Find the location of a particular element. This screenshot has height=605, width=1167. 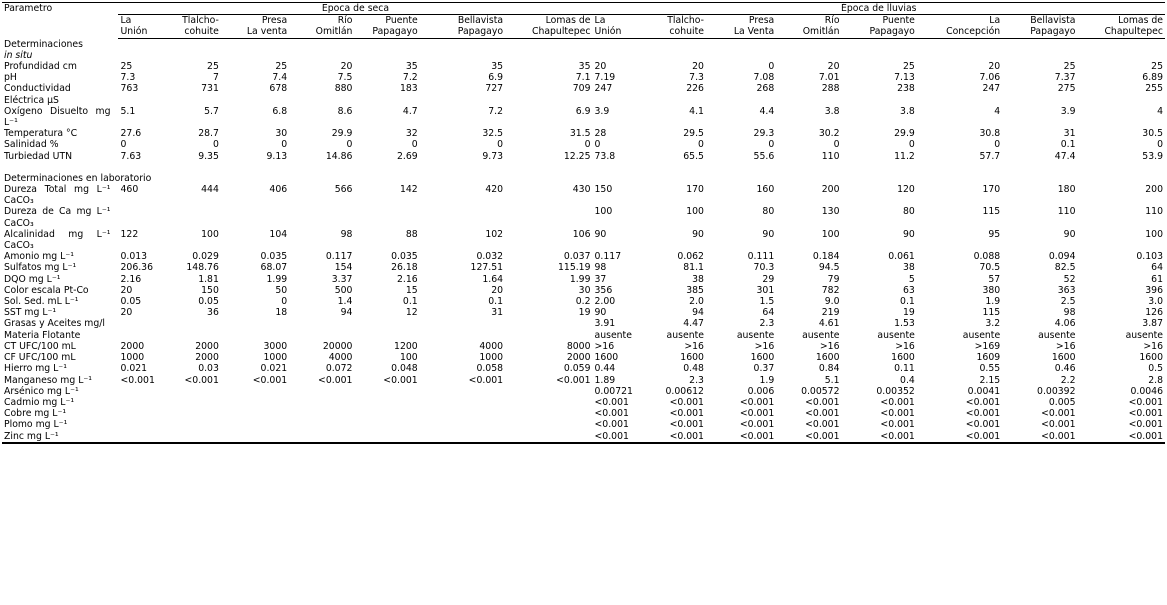

value-cell: 2.16 is located at coordinates (407, 279).